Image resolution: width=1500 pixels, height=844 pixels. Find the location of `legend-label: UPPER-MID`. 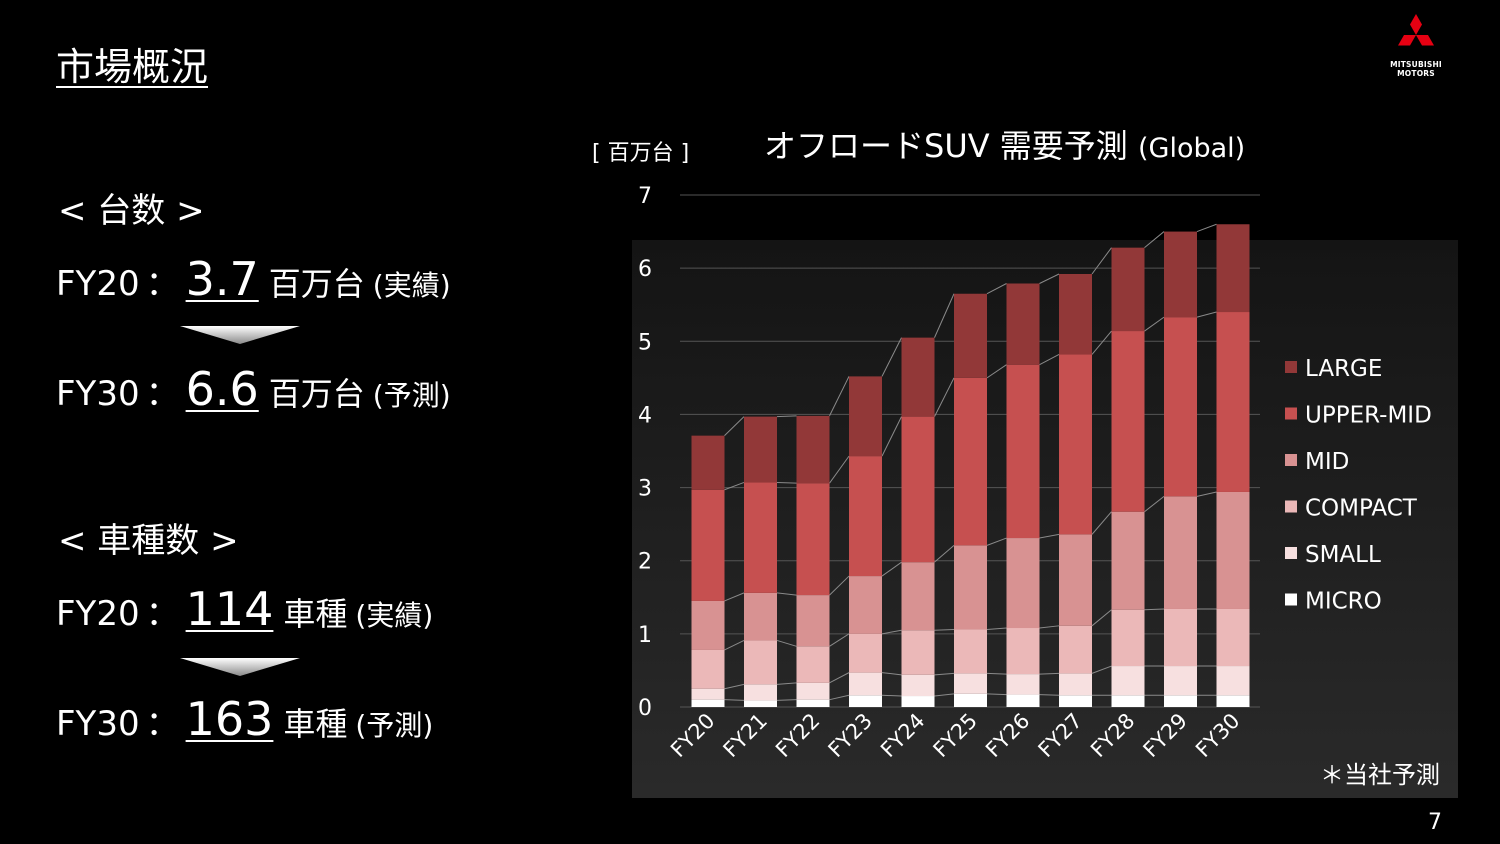

legend-label: UPPER-MID is located at coordinates (1368, 416).